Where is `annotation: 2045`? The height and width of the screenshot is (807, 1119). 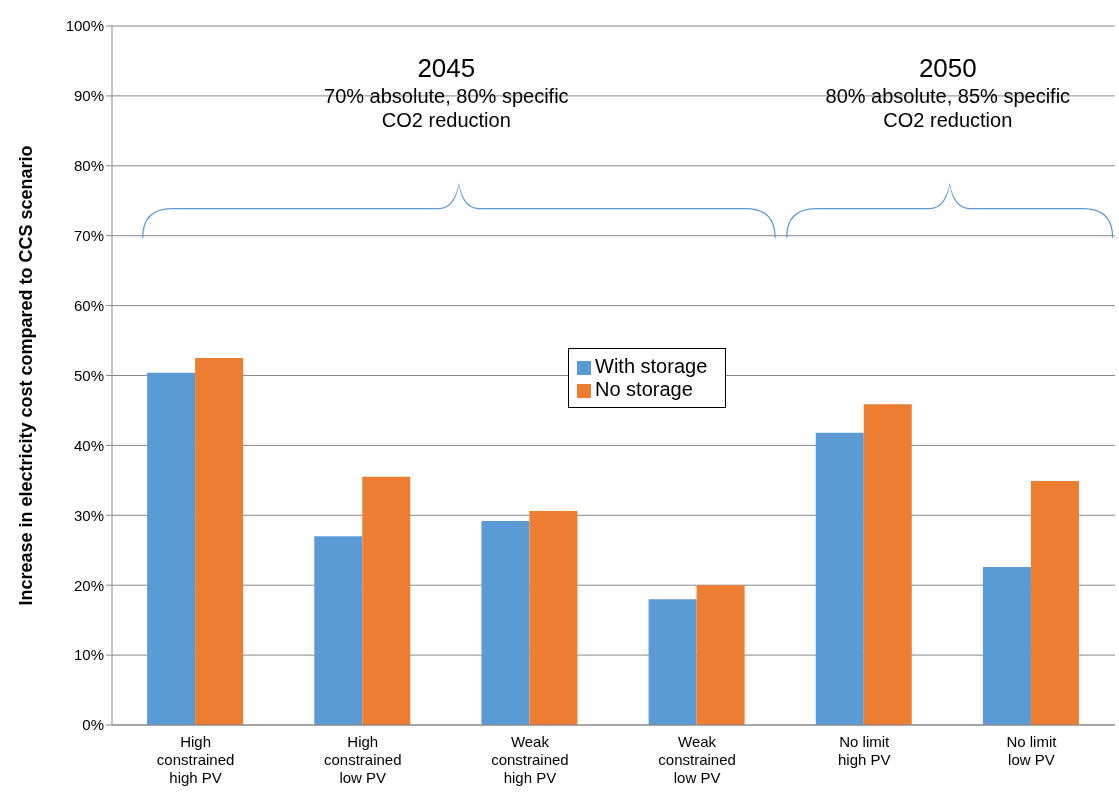 annotation: 2045 is located at coordinates (446, 68).